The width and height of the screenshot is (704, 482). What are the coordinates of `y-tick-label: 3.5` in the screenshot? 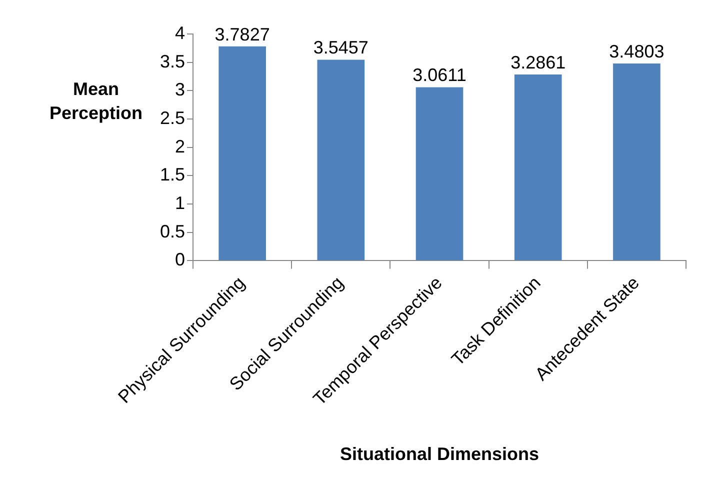 It's located at (173, 61).